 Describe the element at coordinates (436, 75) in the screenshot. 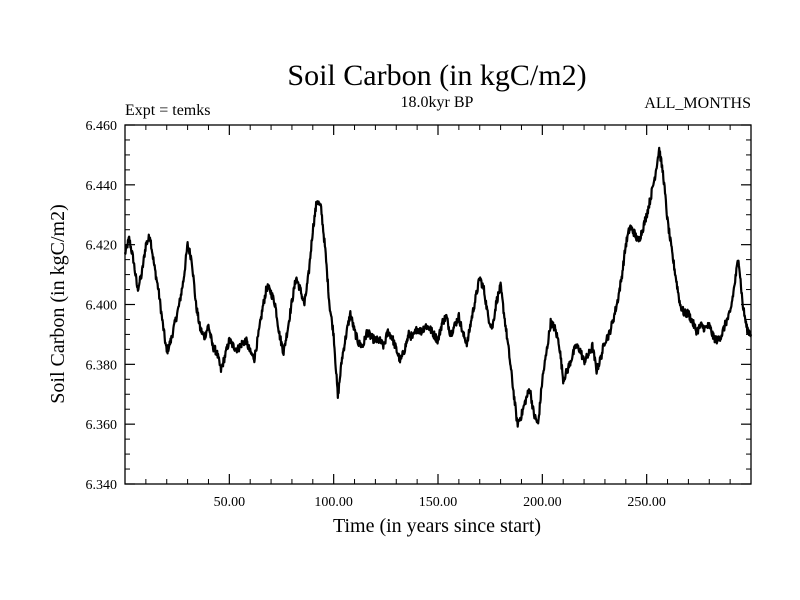

I see `chart-title: Soil Carbon (in kgC/m2)` at that location.